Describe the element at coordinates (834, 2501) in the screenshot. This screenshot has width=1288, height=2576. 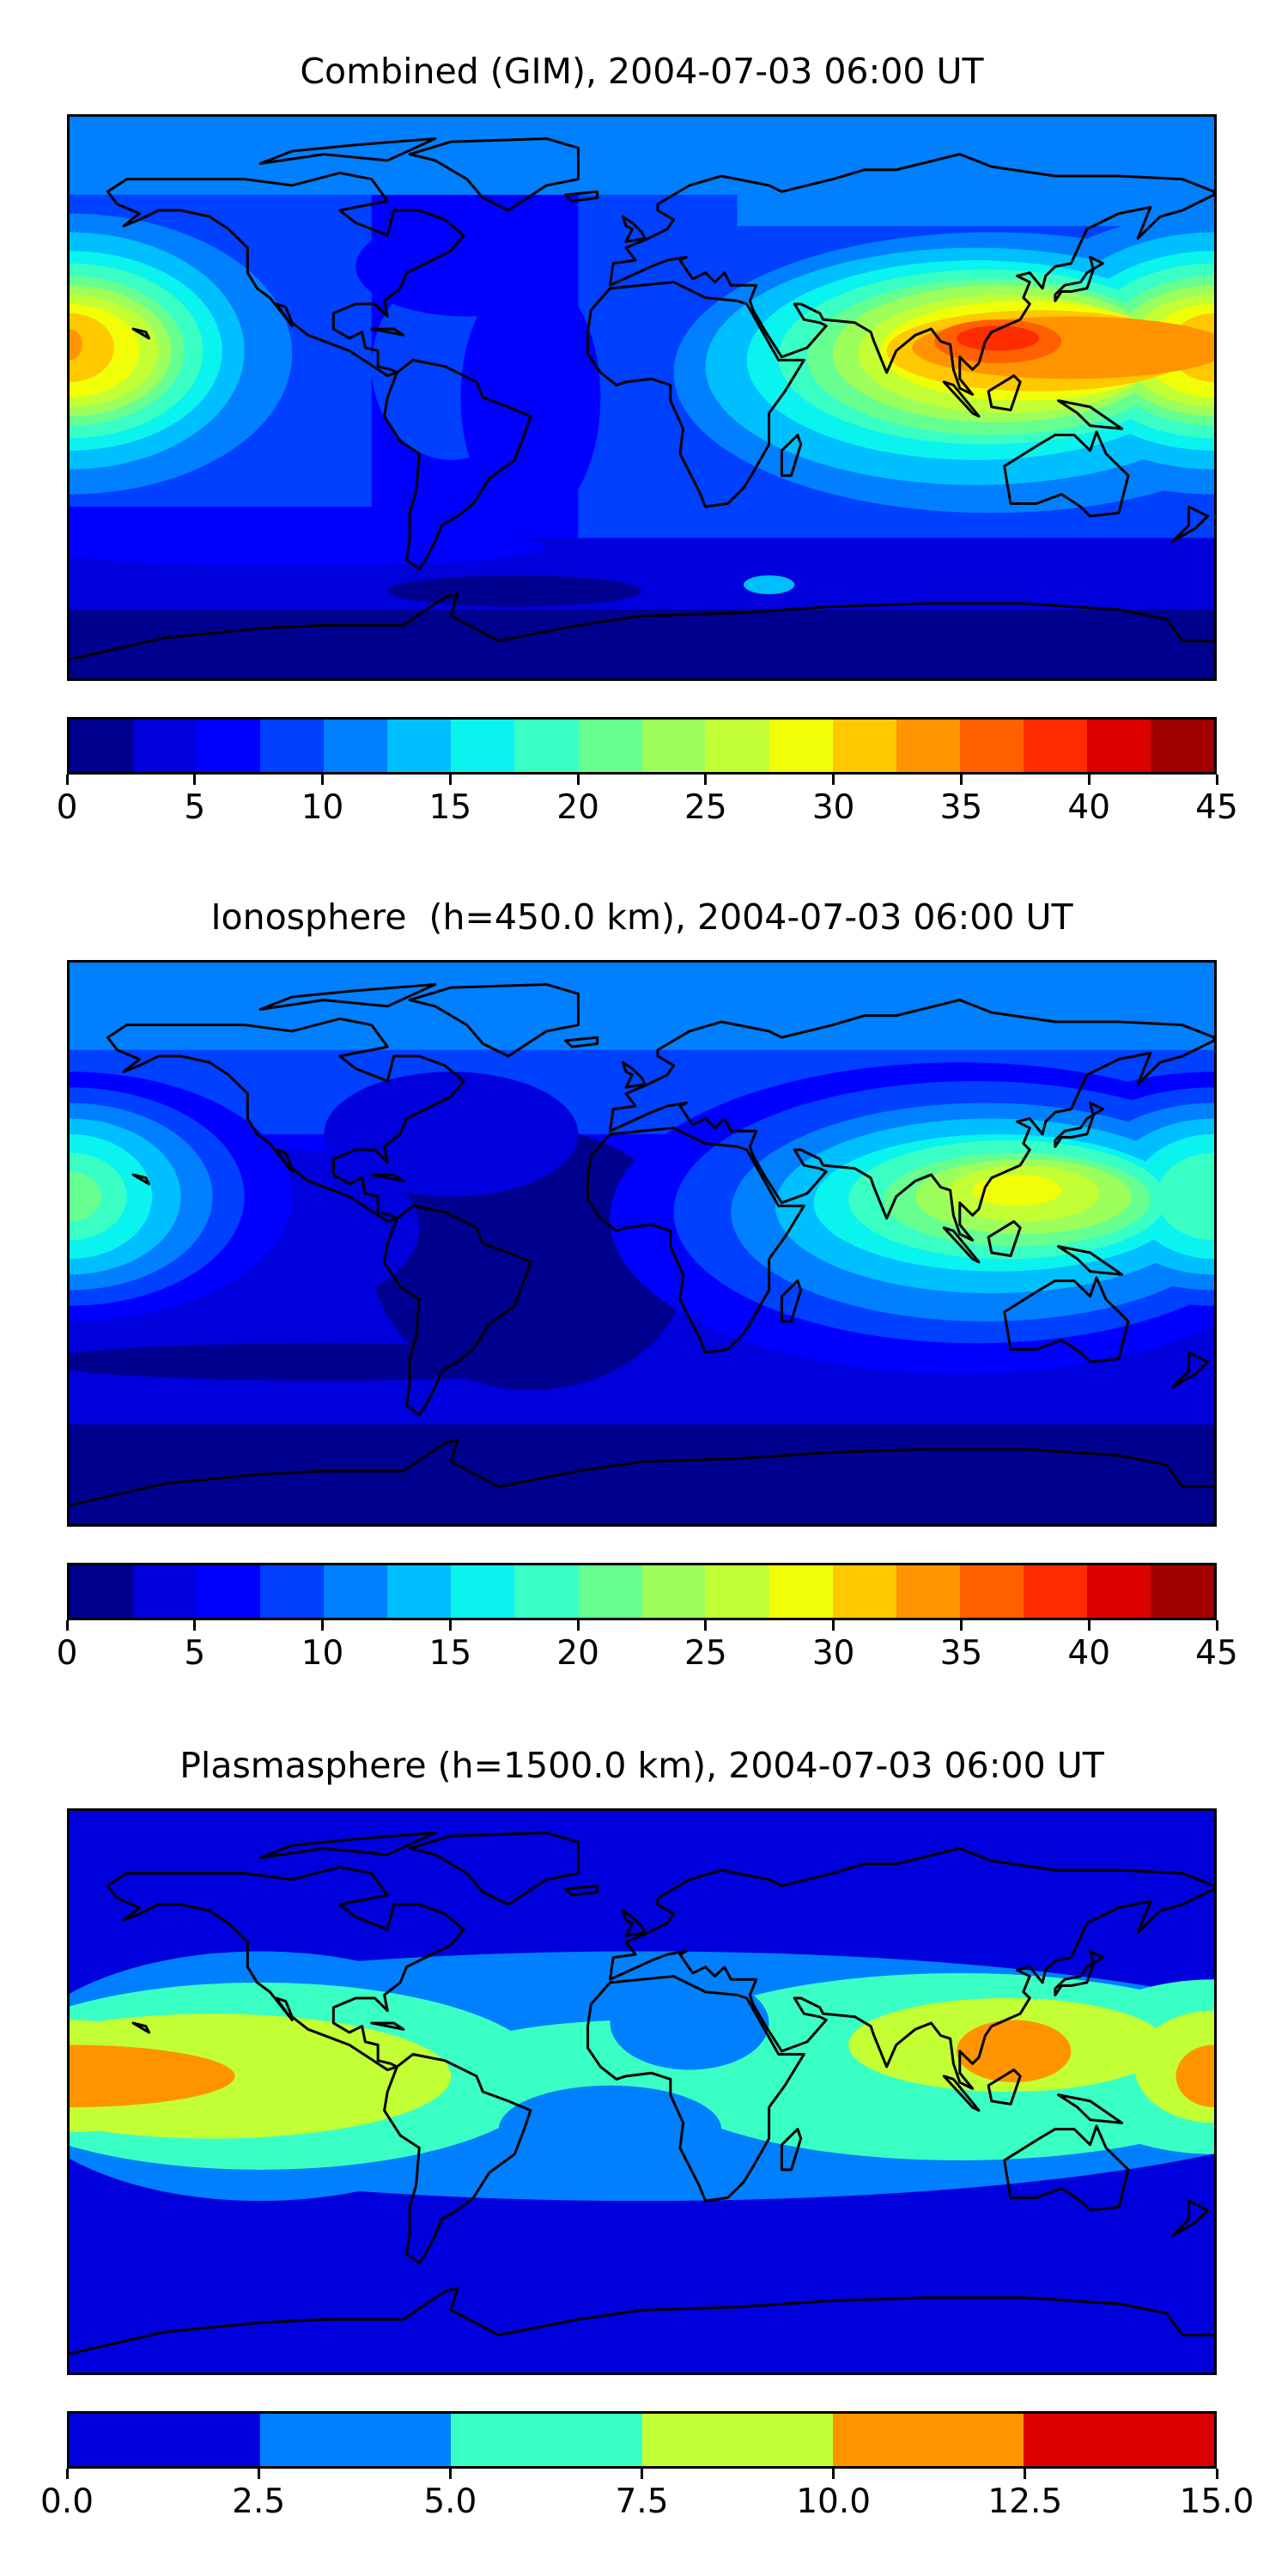
I see `colorbar-tick-label: 10.0` at that location.